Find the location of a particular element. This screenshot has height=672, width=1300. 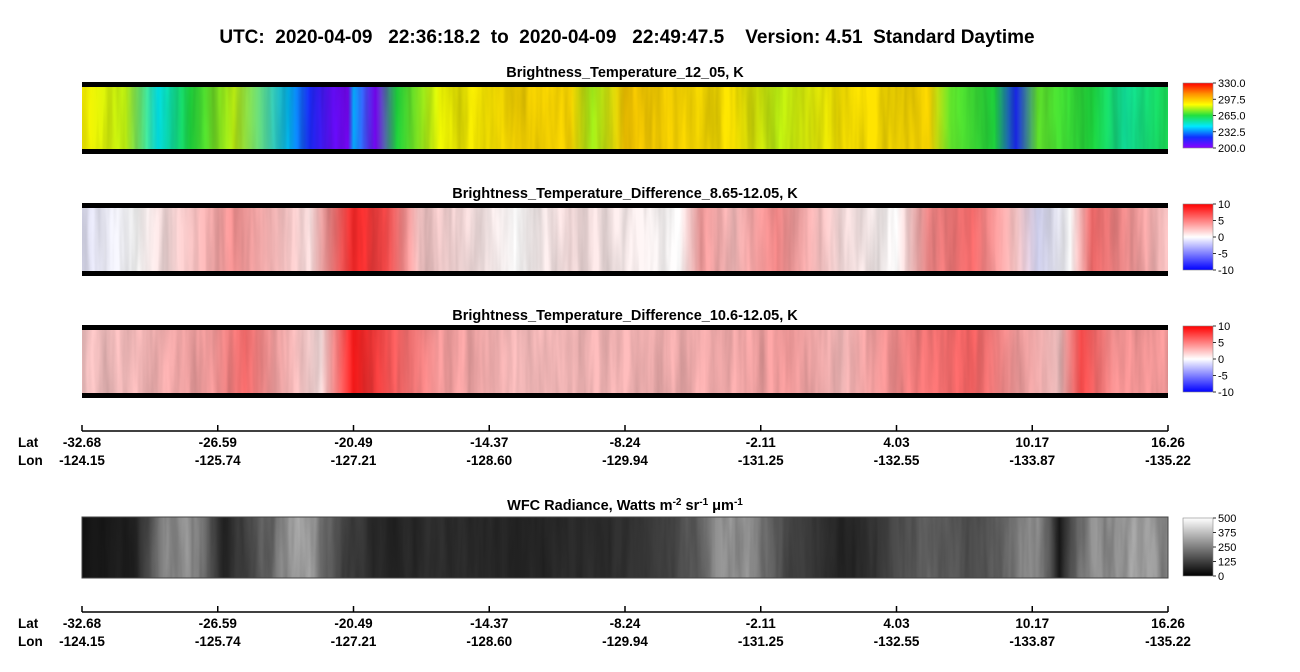

colorbar-tick-label: 500 is located at coordinates (1227, 519).